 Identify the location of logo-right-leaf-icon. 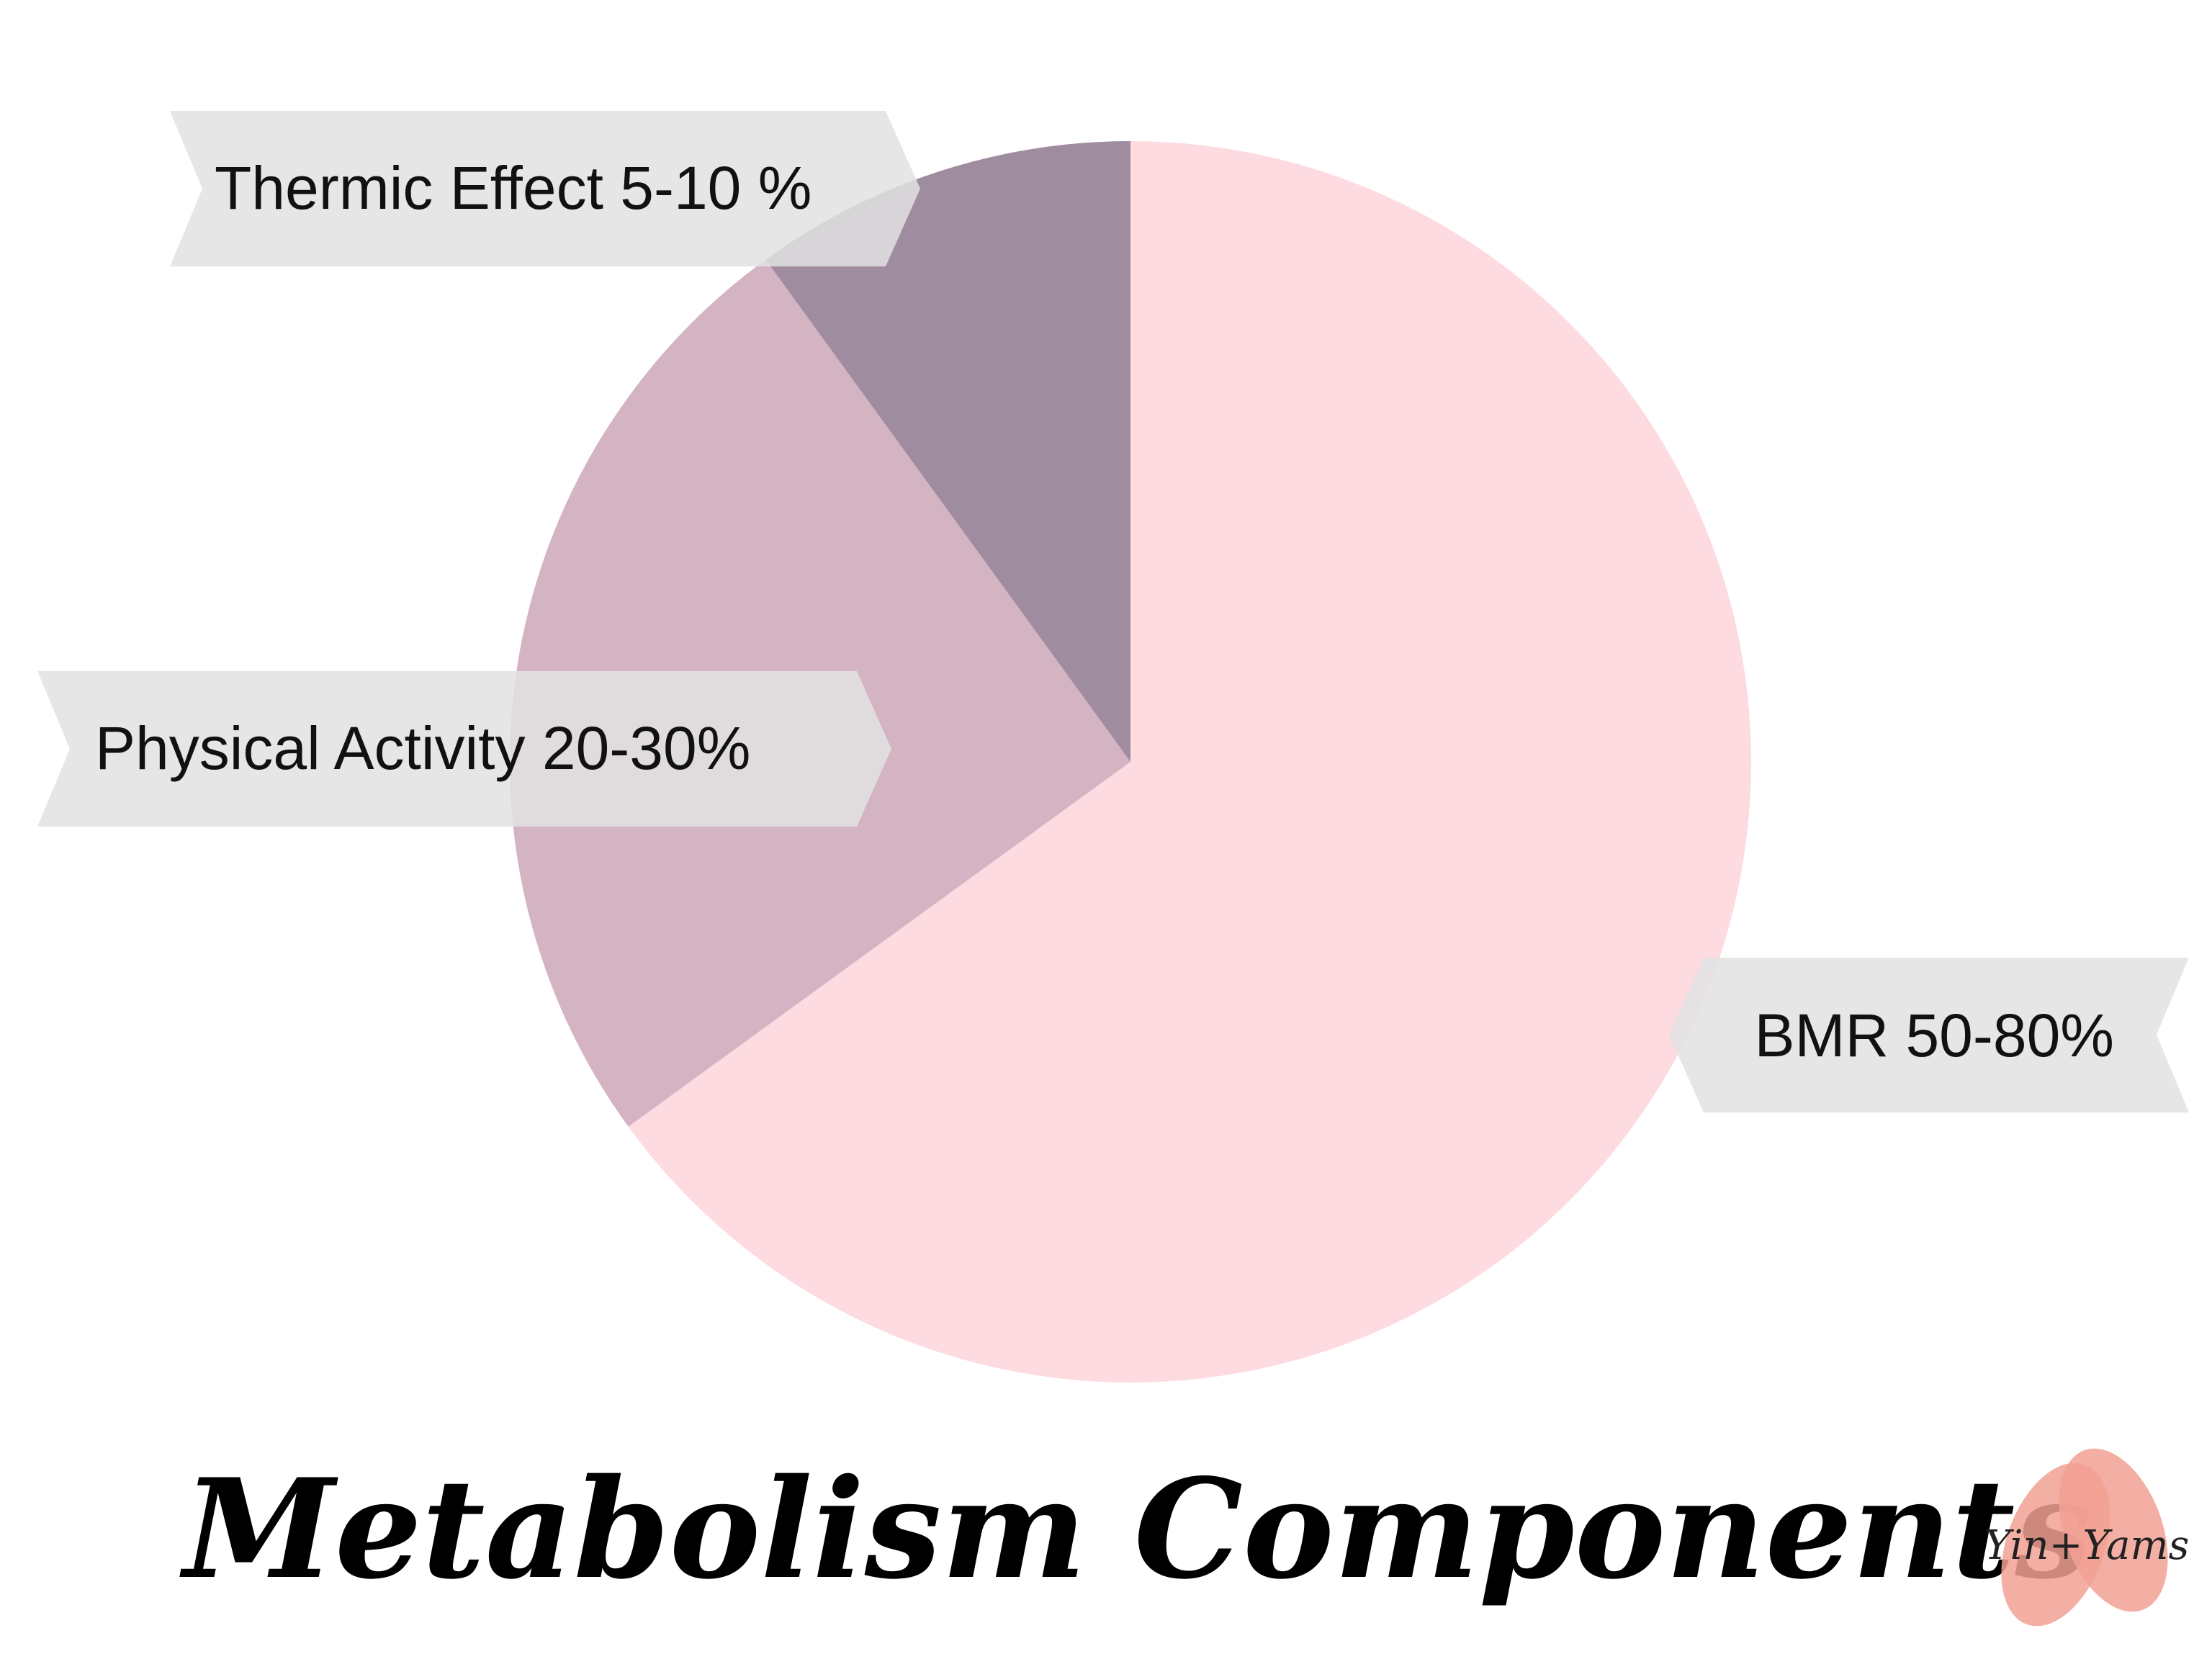
(2113, 1530).